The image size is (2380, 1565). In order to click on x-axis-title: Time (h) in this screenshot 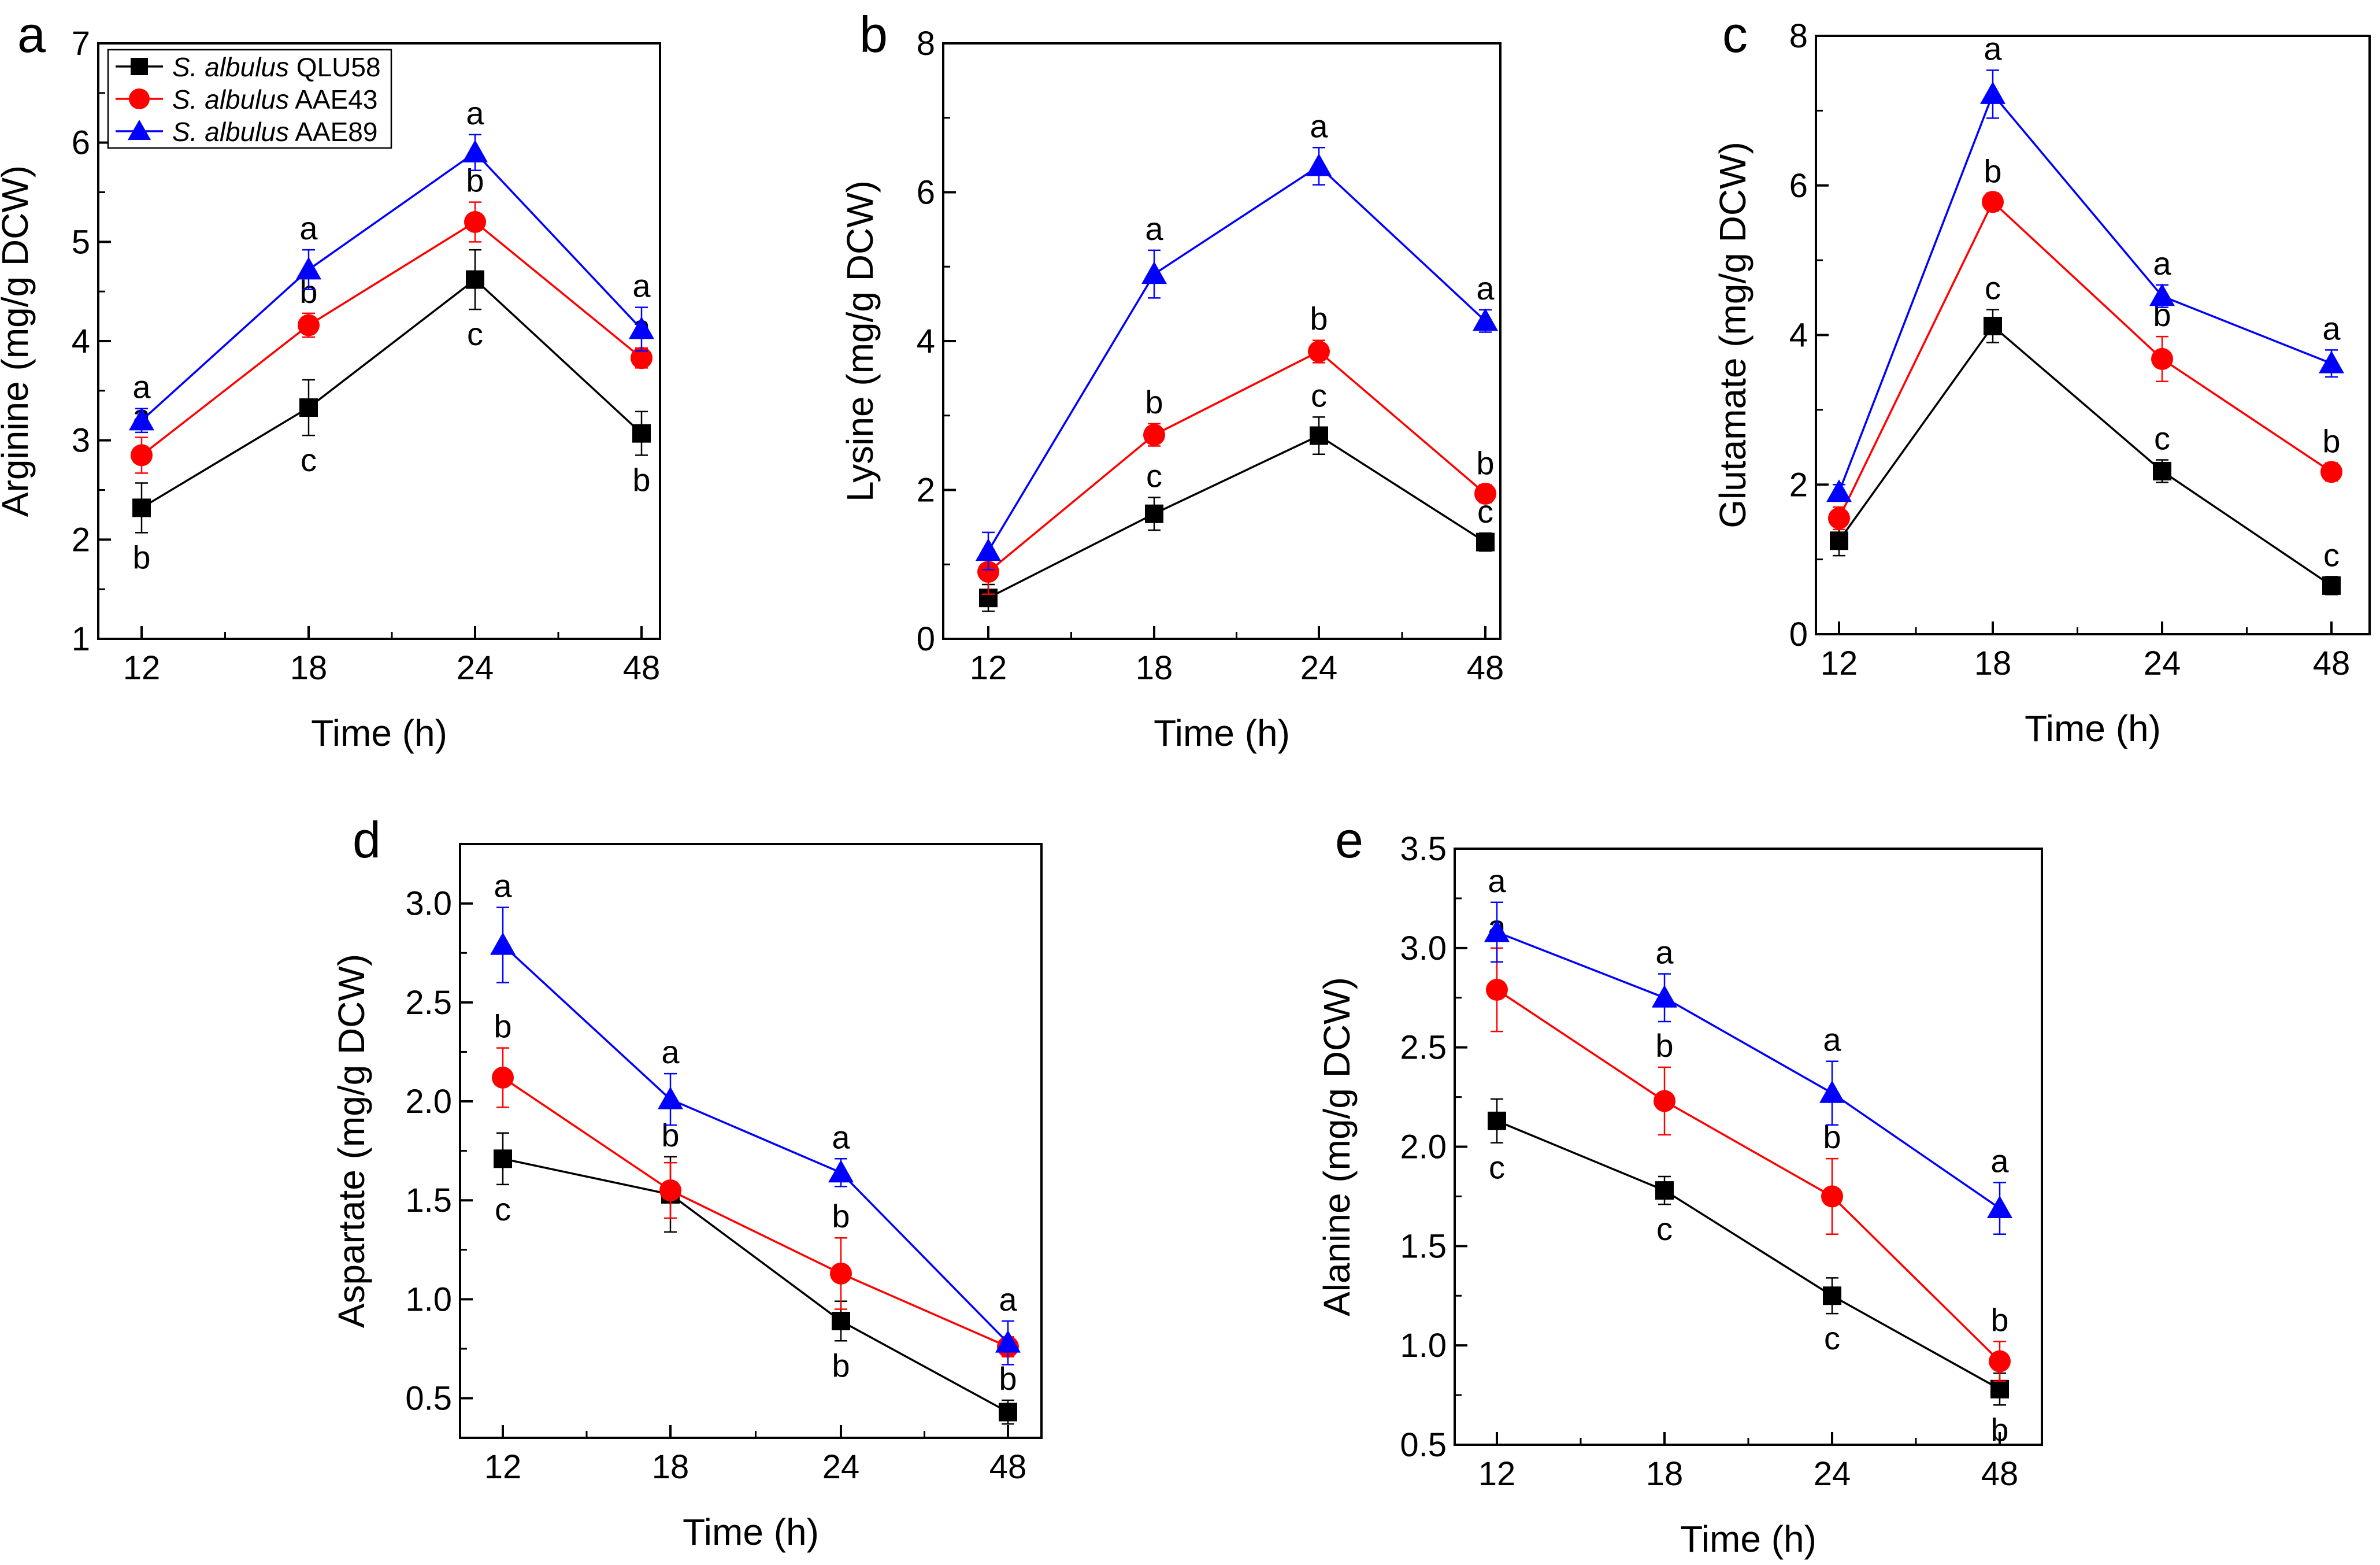, I will do `click(1748, 1539)`.